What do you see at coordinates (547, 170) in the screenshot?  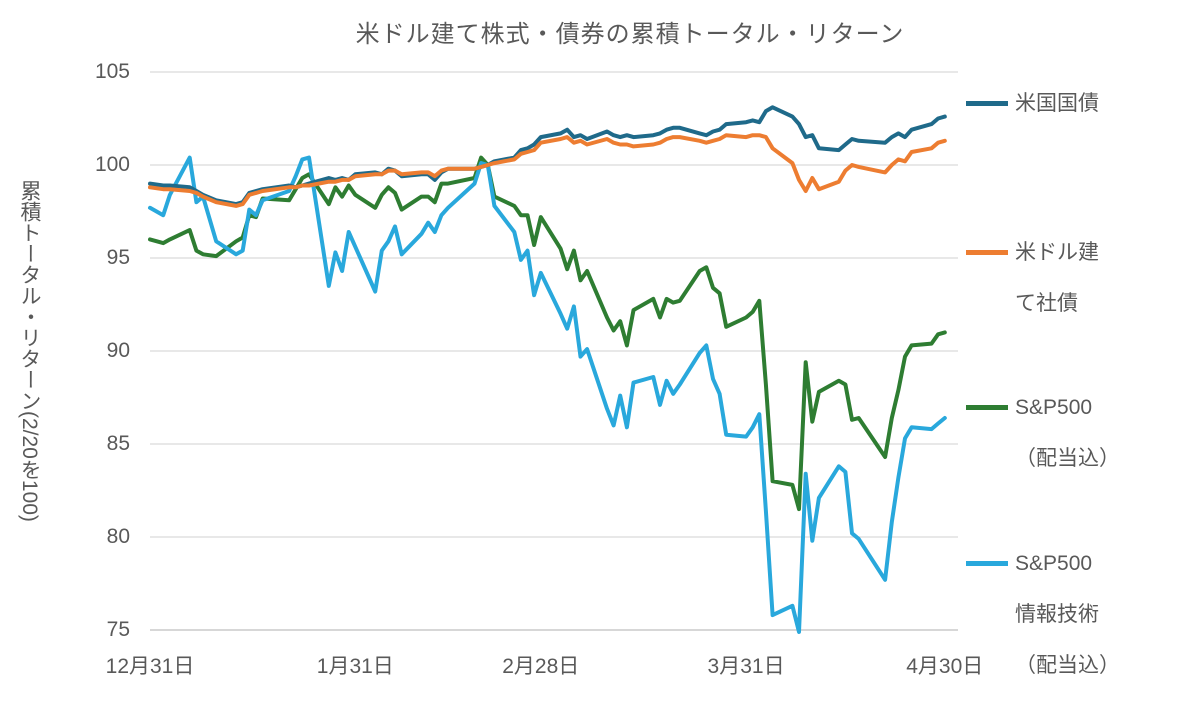 I see `series-line-usd-corp-bond` at bounding box center [547, 170].